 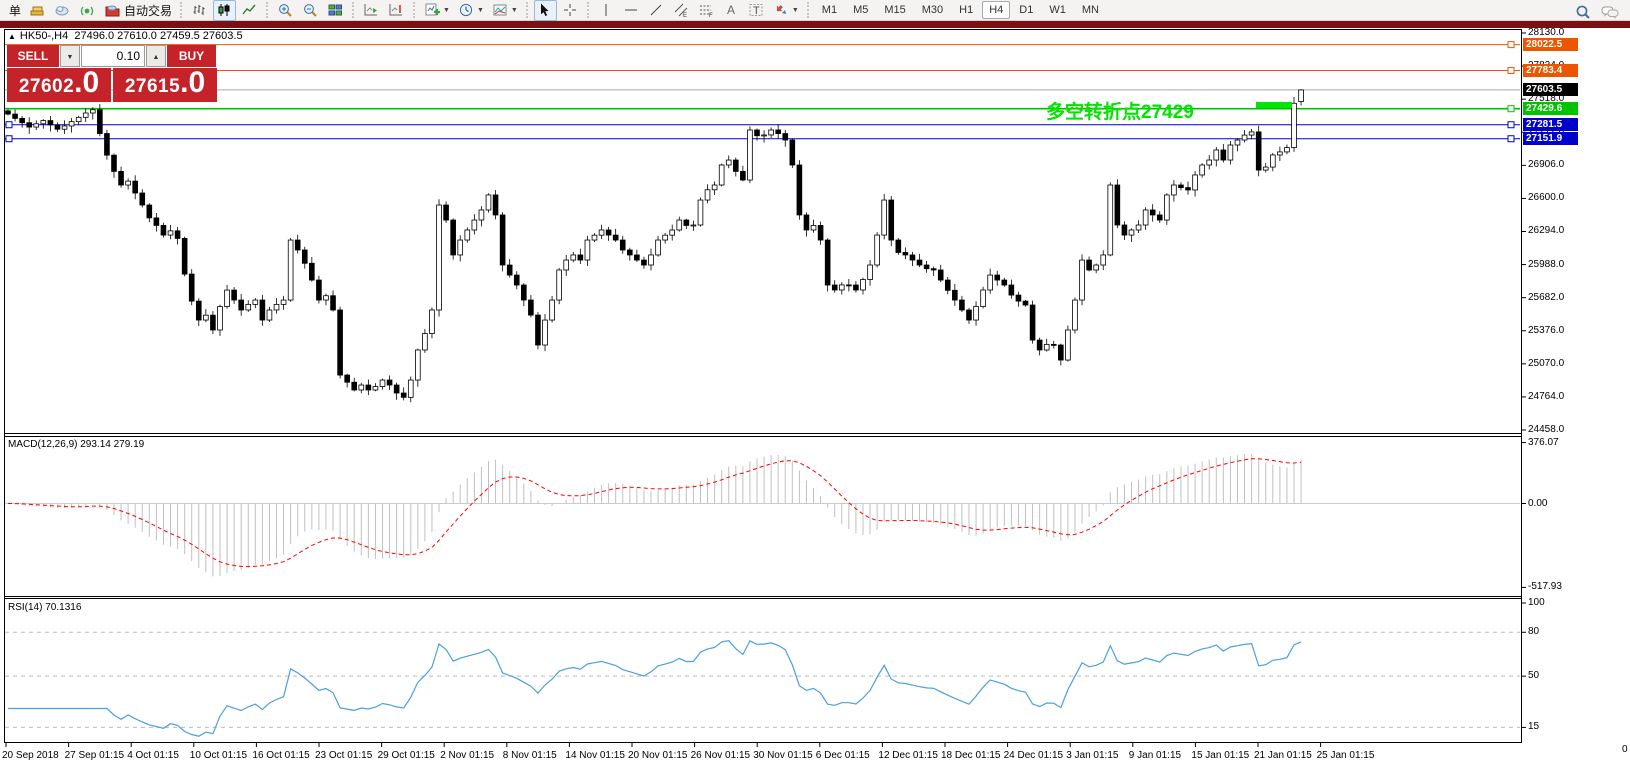 I want to click on template-icon, so click(x=500, y=10).